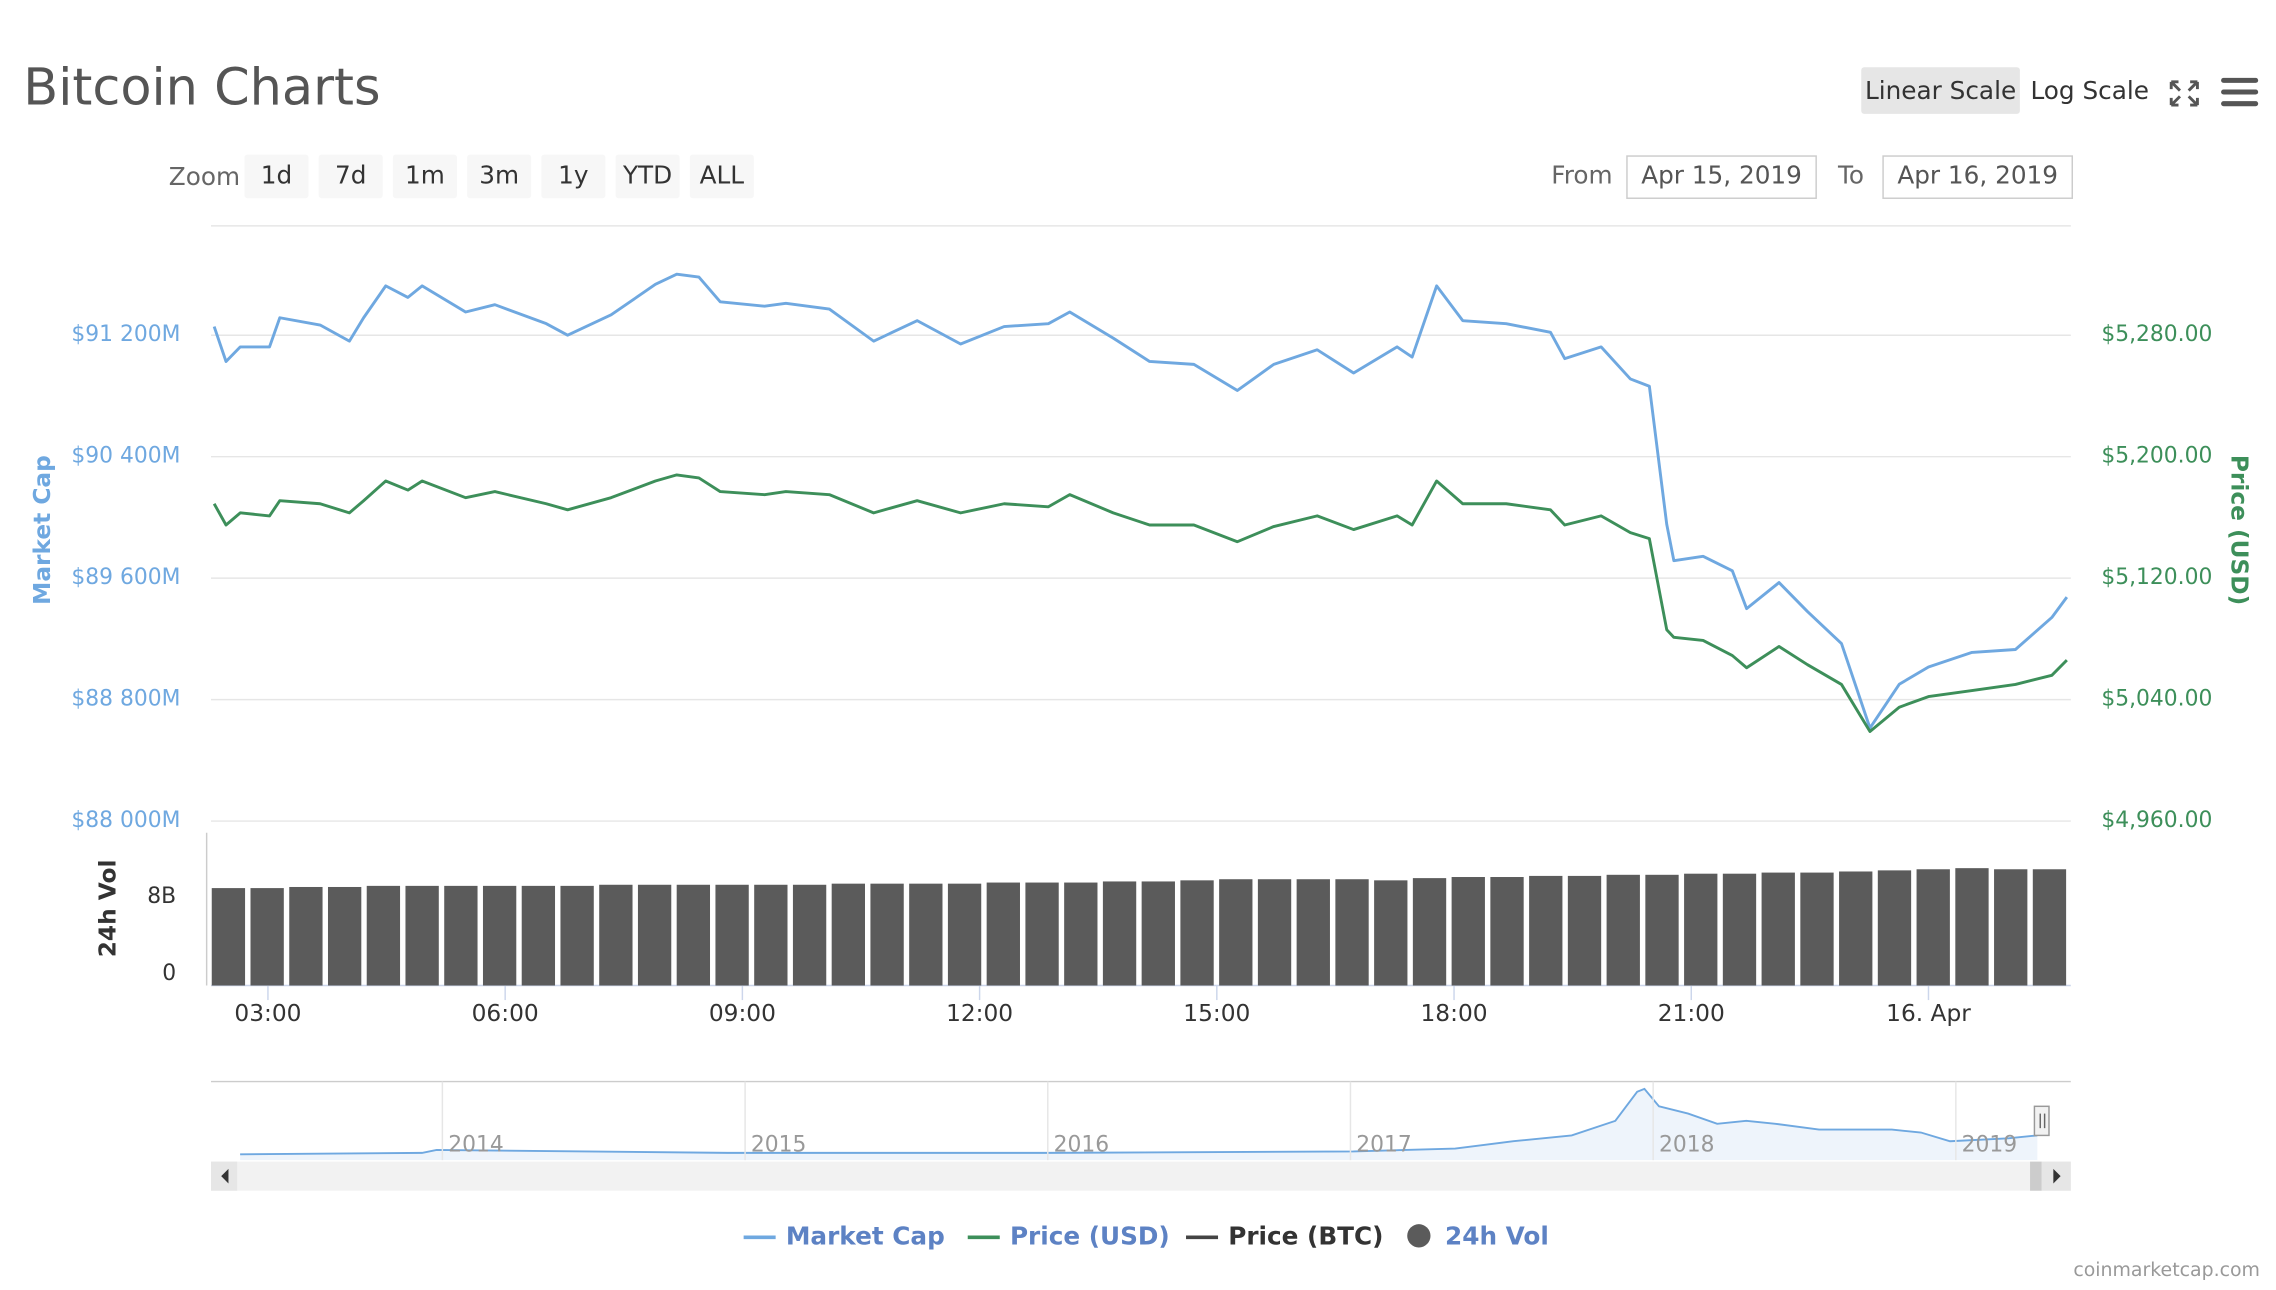  What do you see at coordinates (201, 88) in the screenshot?
I see `page-title: Bitcoin Charts` at bounding box center [201, 88].